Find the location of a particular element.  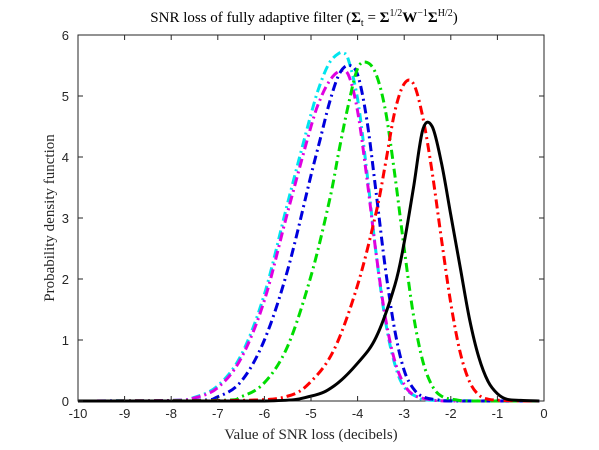

y-tick-label: 2 is located at coordinates (65, 279).